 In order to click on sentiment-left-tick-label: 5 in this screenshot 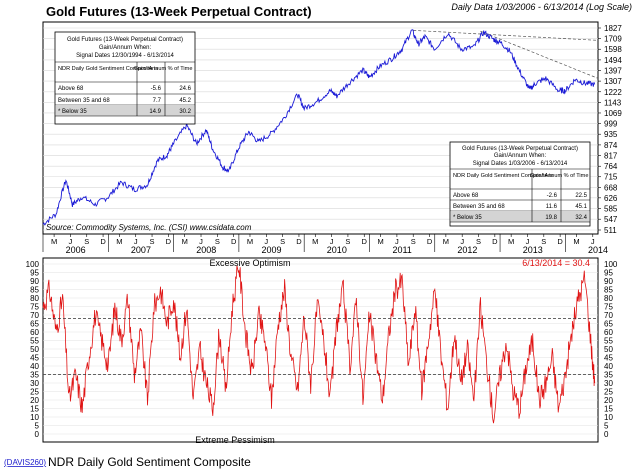, I will do `click(37, 426)`.